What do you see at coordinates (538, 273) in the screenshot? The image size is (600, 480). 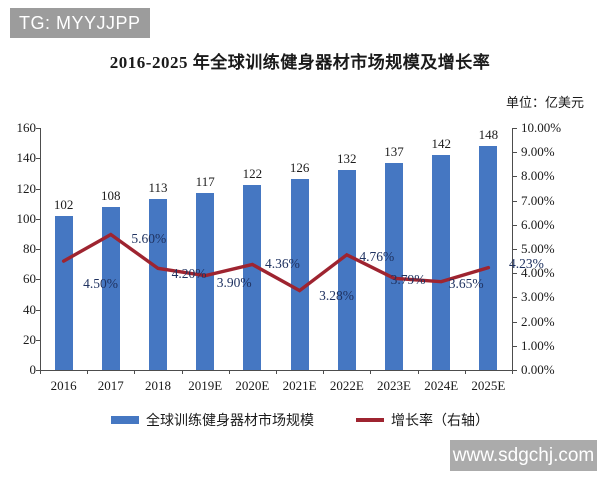 I see `right-axis-tick-label: 4.00%` at bounding box center [538, 273].